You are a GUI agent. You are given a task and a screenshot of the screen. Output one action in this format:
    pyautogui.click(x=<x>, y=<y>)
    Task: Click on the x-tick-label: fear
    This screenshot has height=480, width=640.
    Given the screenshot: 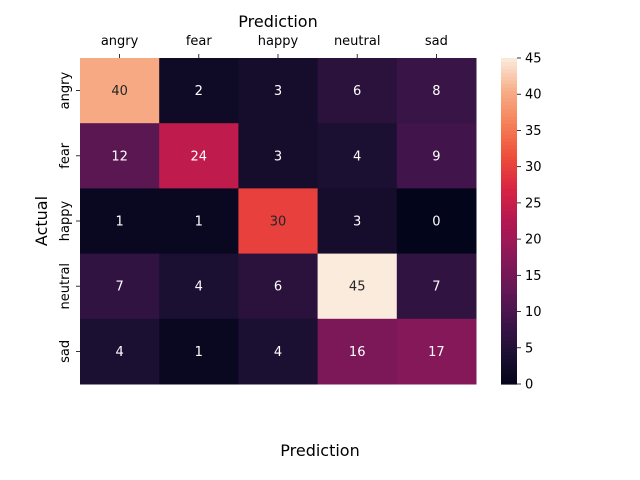 What is the action you would take?
    pyautogui.click(x=199, y=41)
    